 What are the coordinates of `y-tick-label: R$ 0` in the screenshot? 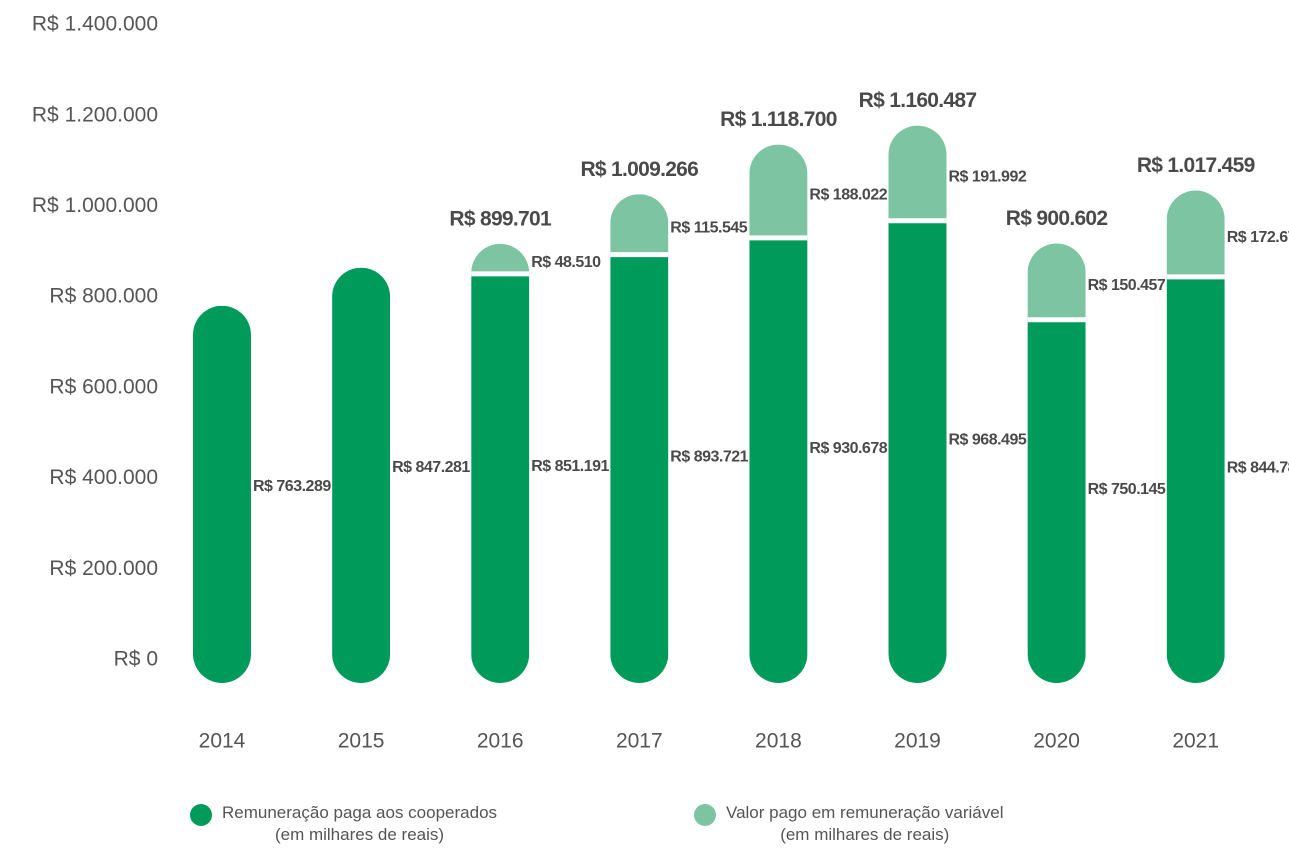 It's located at (136, 659).